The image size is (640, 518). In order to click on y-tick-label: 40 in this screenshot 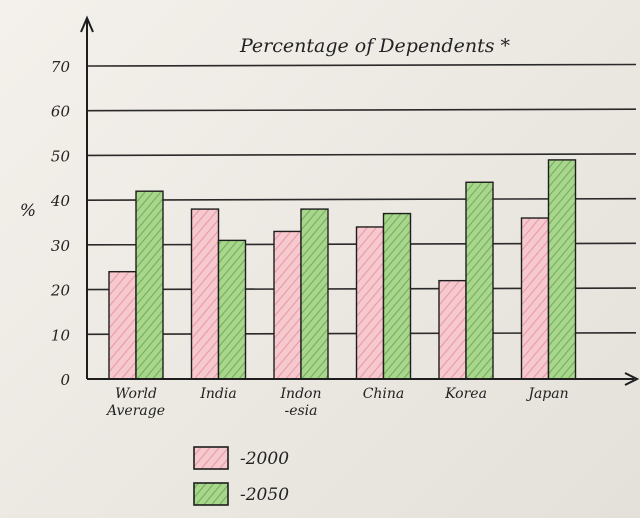, I will do `click(60, 201)`.